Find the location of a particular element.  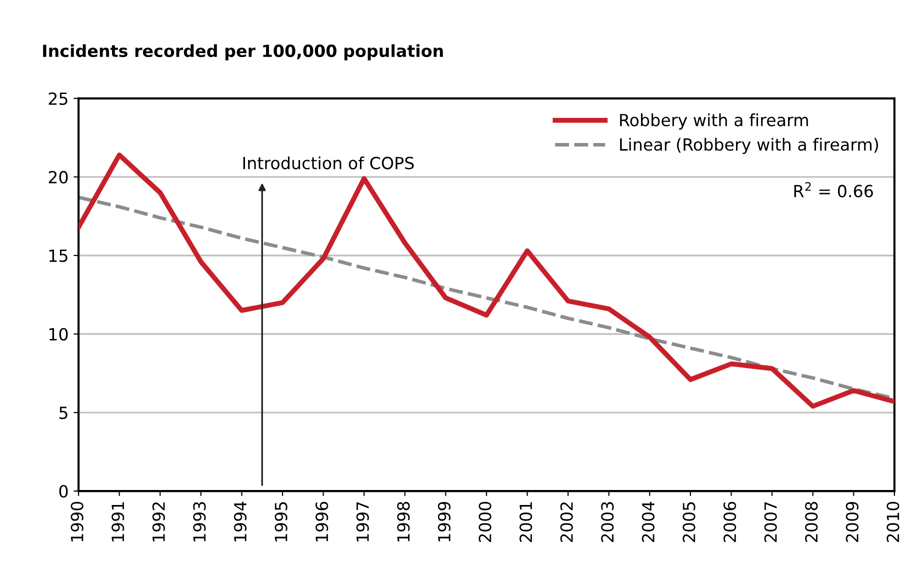

x-tick-label: 2005 is located at coordinates (689, 522).